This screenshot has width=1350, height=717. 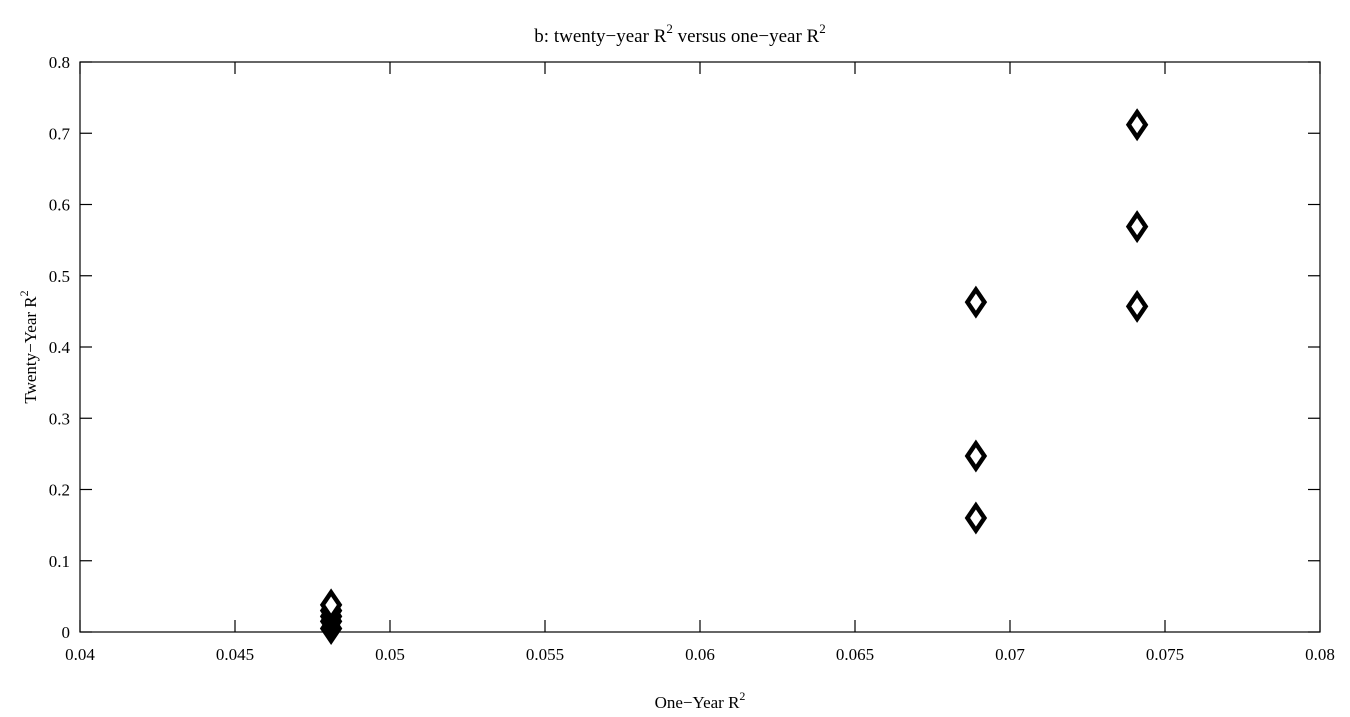 I want to click on x-tick-label: 0.05, so click(x=390, y=654).